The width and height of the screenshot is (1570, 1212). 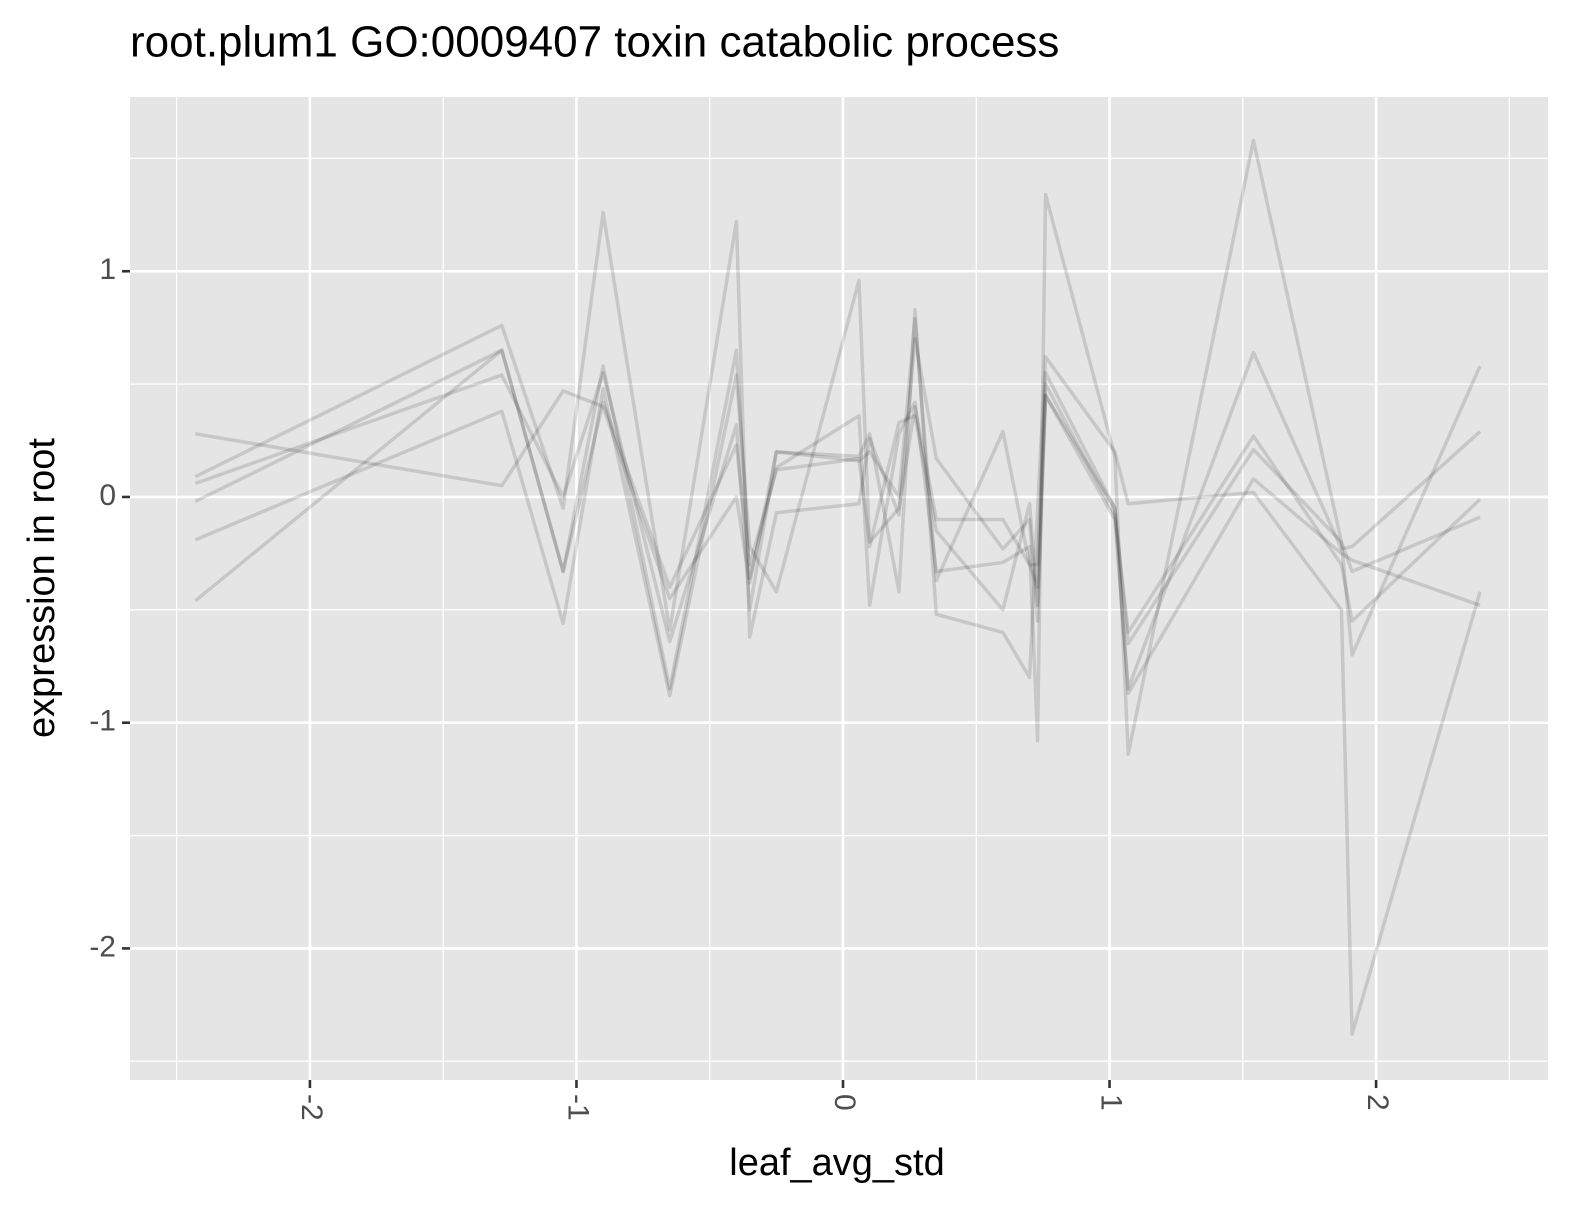 What do you see at coordinates (311, 1107) in the screenshot?
I see `x-tick-label: -2` at bounding box center [311, 1107].